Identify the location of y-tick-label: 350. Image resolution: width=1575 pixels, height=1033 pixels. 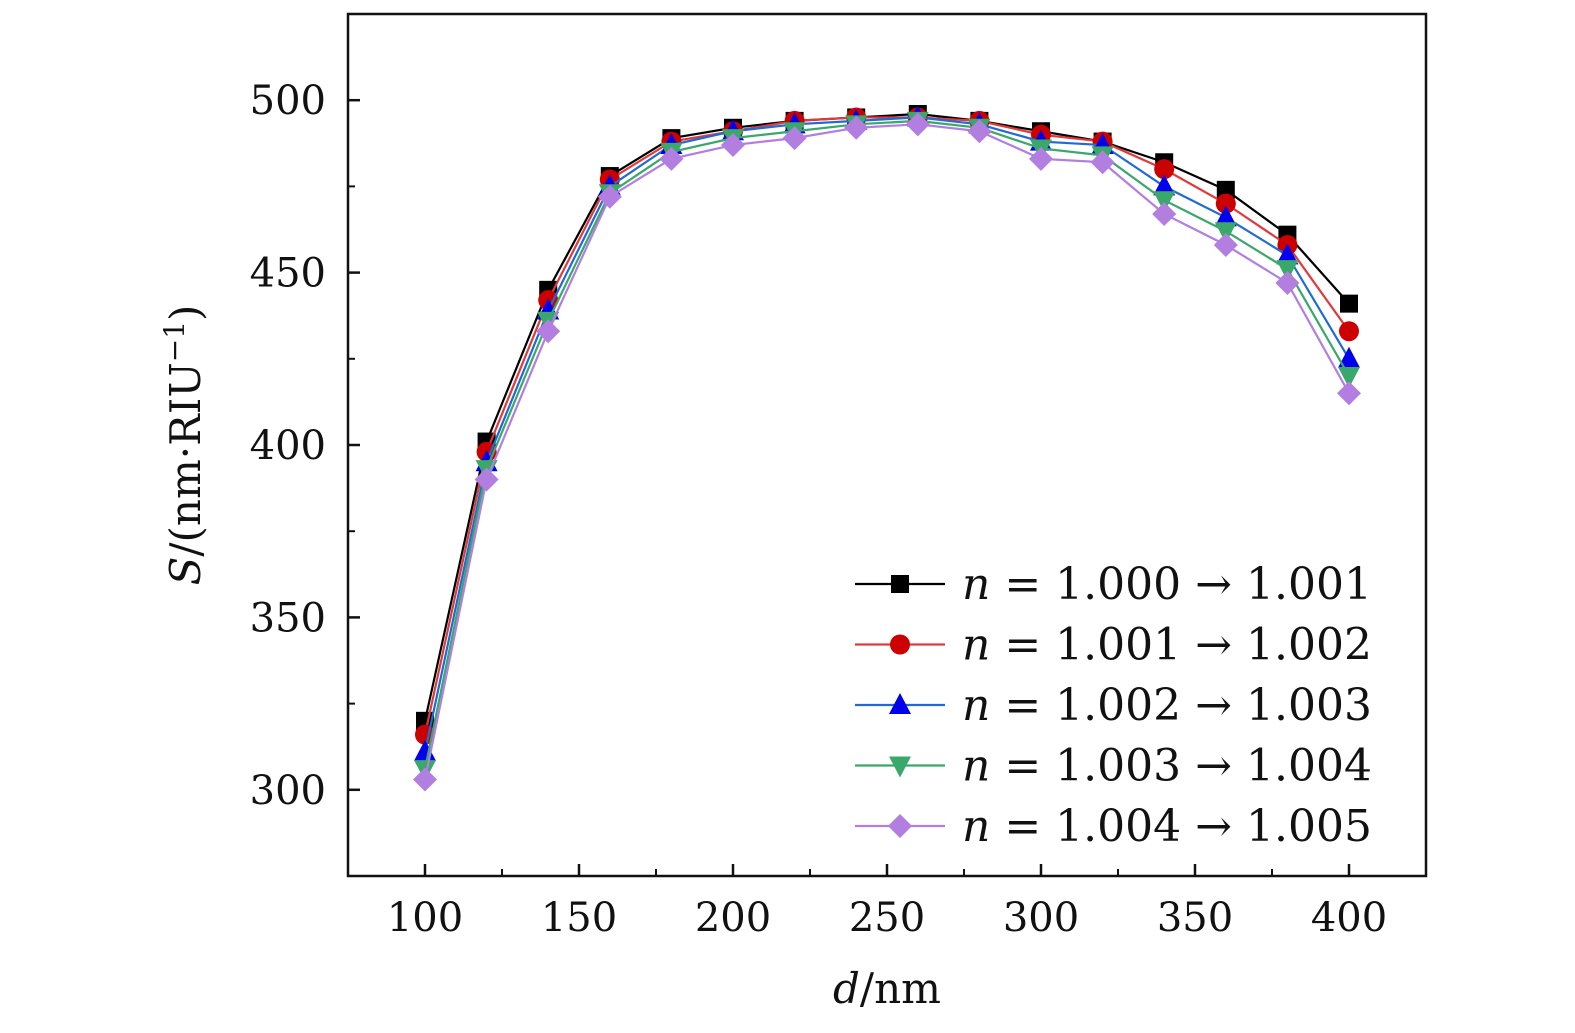
(288, 618).